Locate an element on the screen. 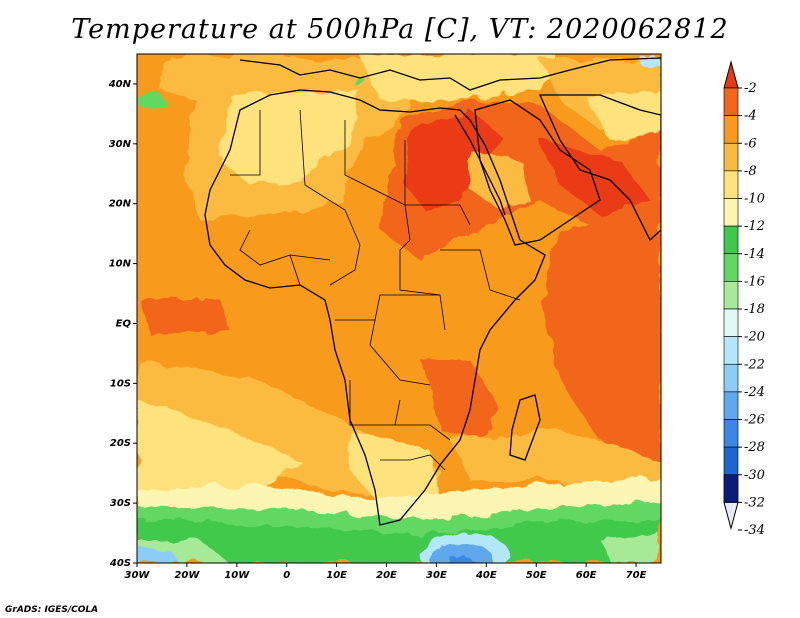 The image size is (800, 618). colorbar-label: -34 is located at coordinates (754, 530).